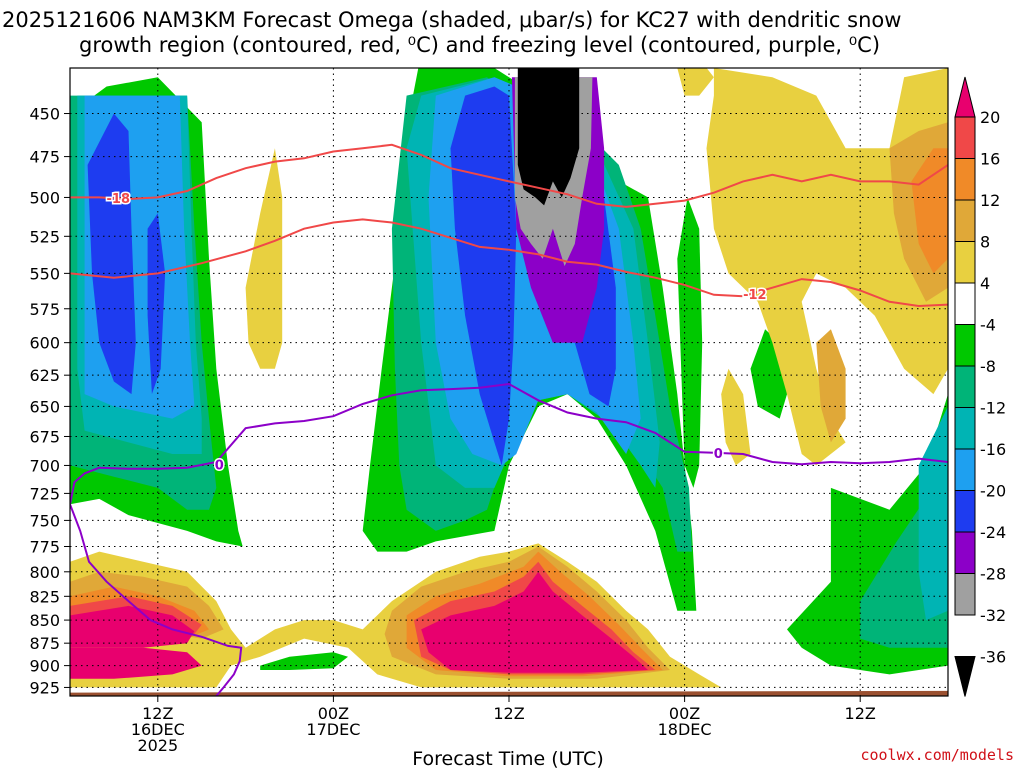 The width and height of the screenshot is (1024, 768). Describe the element at coordinates (507, 758) in the screenshot. I see `x-axis-label: Forecast Time (UTC)` at that location.